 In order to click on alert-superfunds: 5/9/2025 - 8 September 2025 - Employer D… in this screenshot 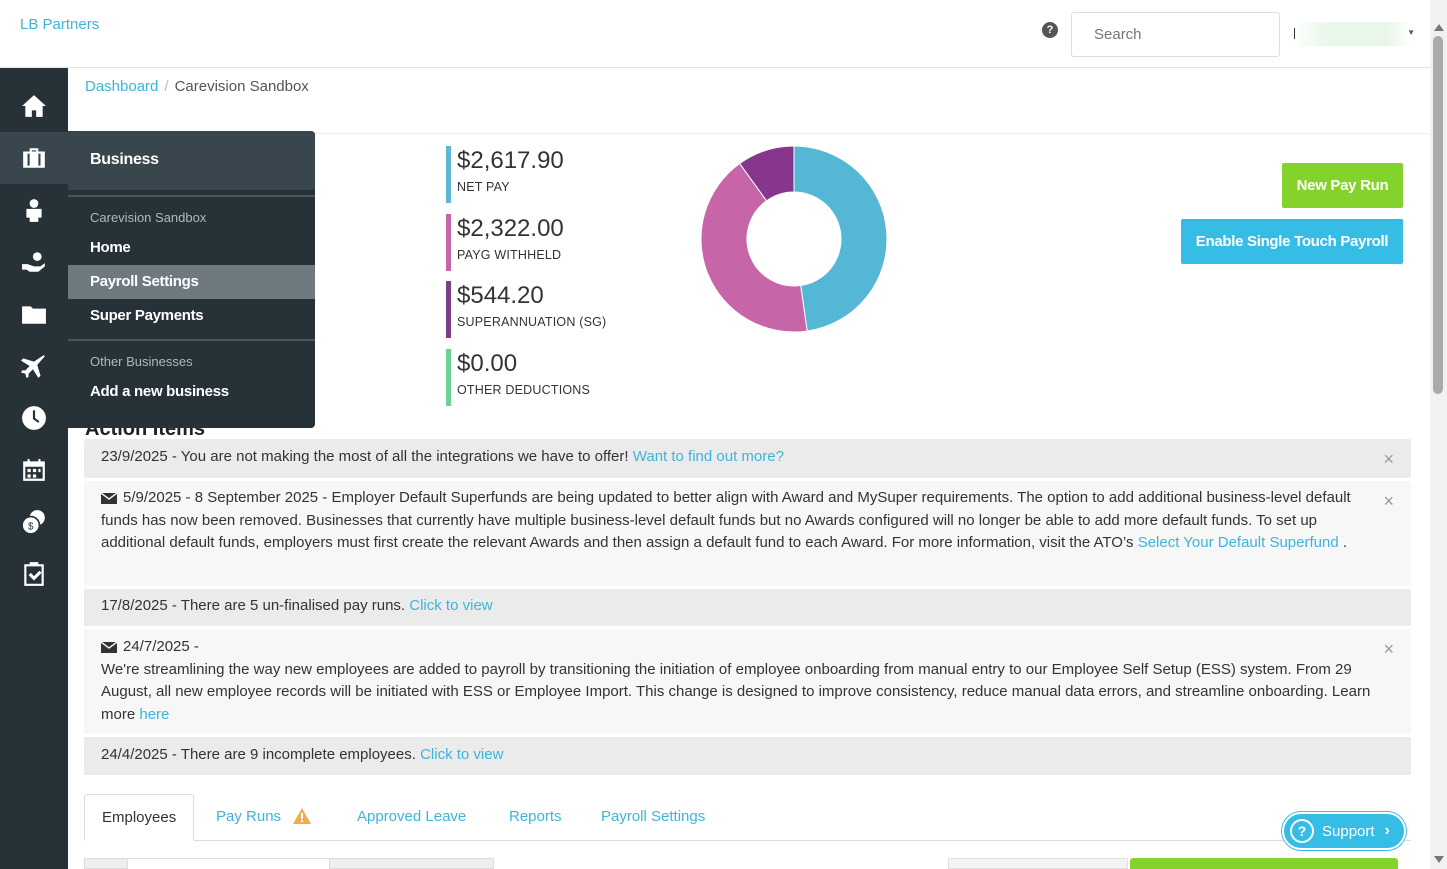, I will do `click(747, 533)`.